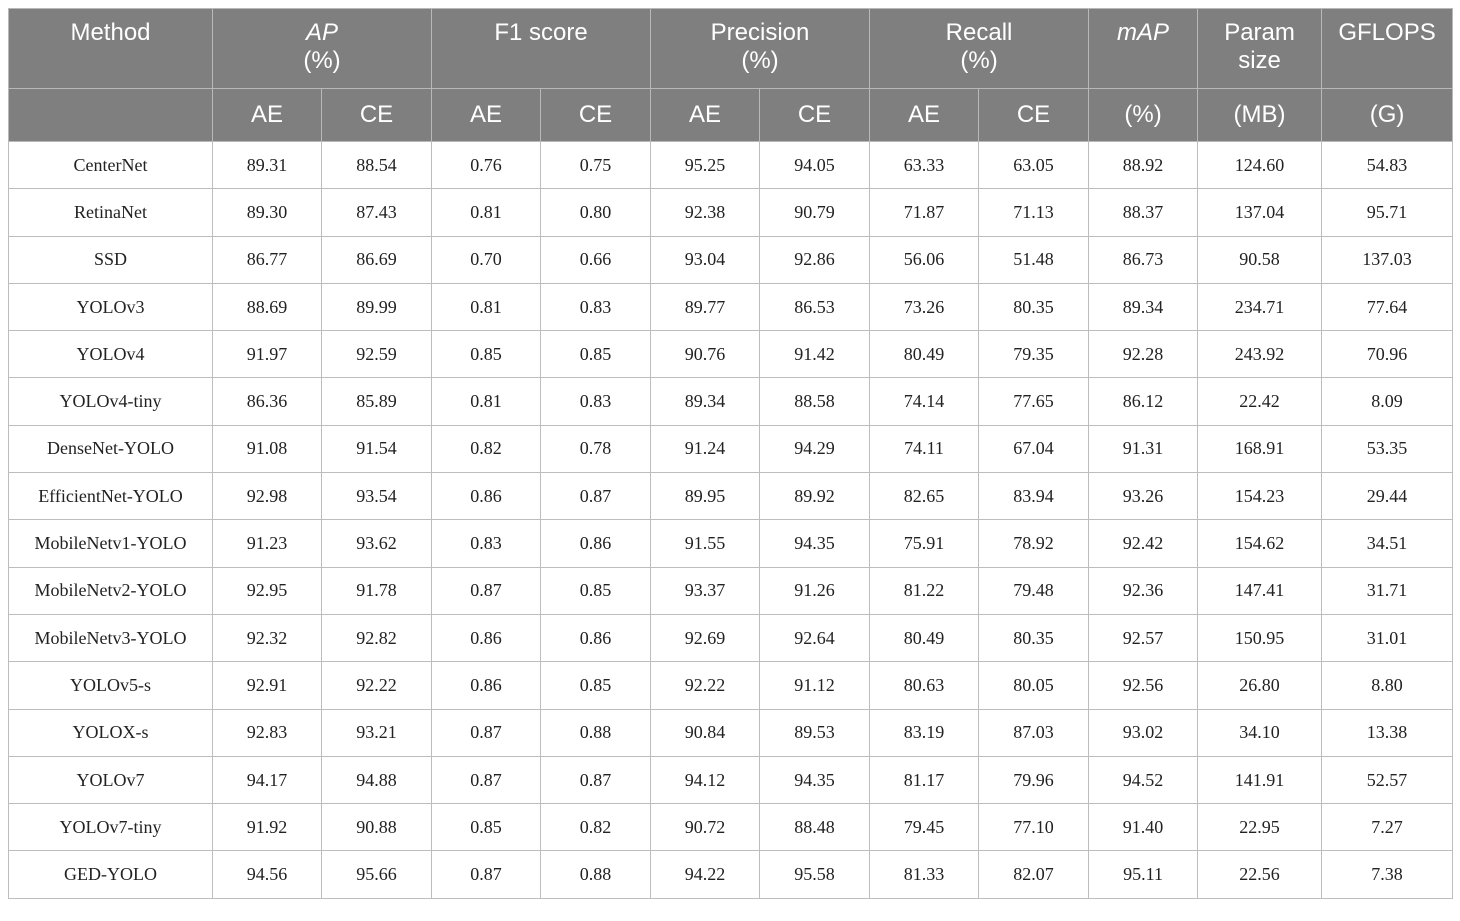  What do you see at coordinates (1034, 115) in the screenshot?
I see `header-recall-ce: CE` at bounding box center [1034, 115].